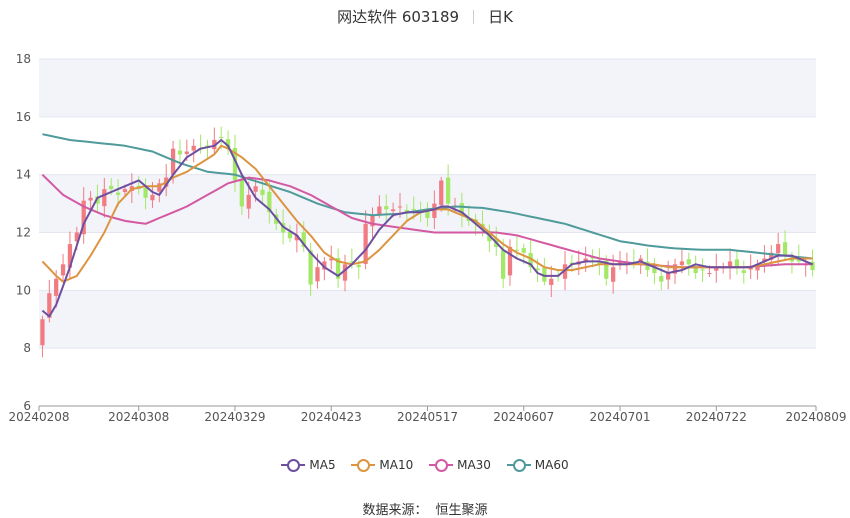 The image size is (850, 518). What do you see at coordinates (38, 417) in the screenshot?
I see `x-tick-label: 20240208` at bounding box center [38, 417].